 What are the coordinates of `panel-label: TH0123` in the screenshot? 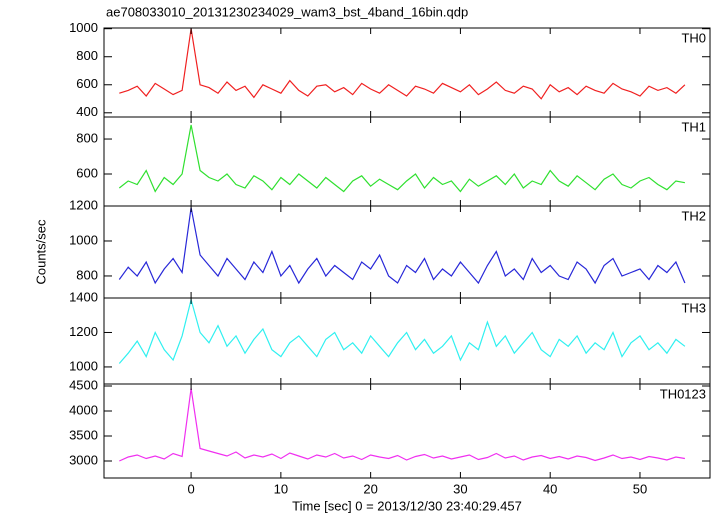 It's located at (683, 393).